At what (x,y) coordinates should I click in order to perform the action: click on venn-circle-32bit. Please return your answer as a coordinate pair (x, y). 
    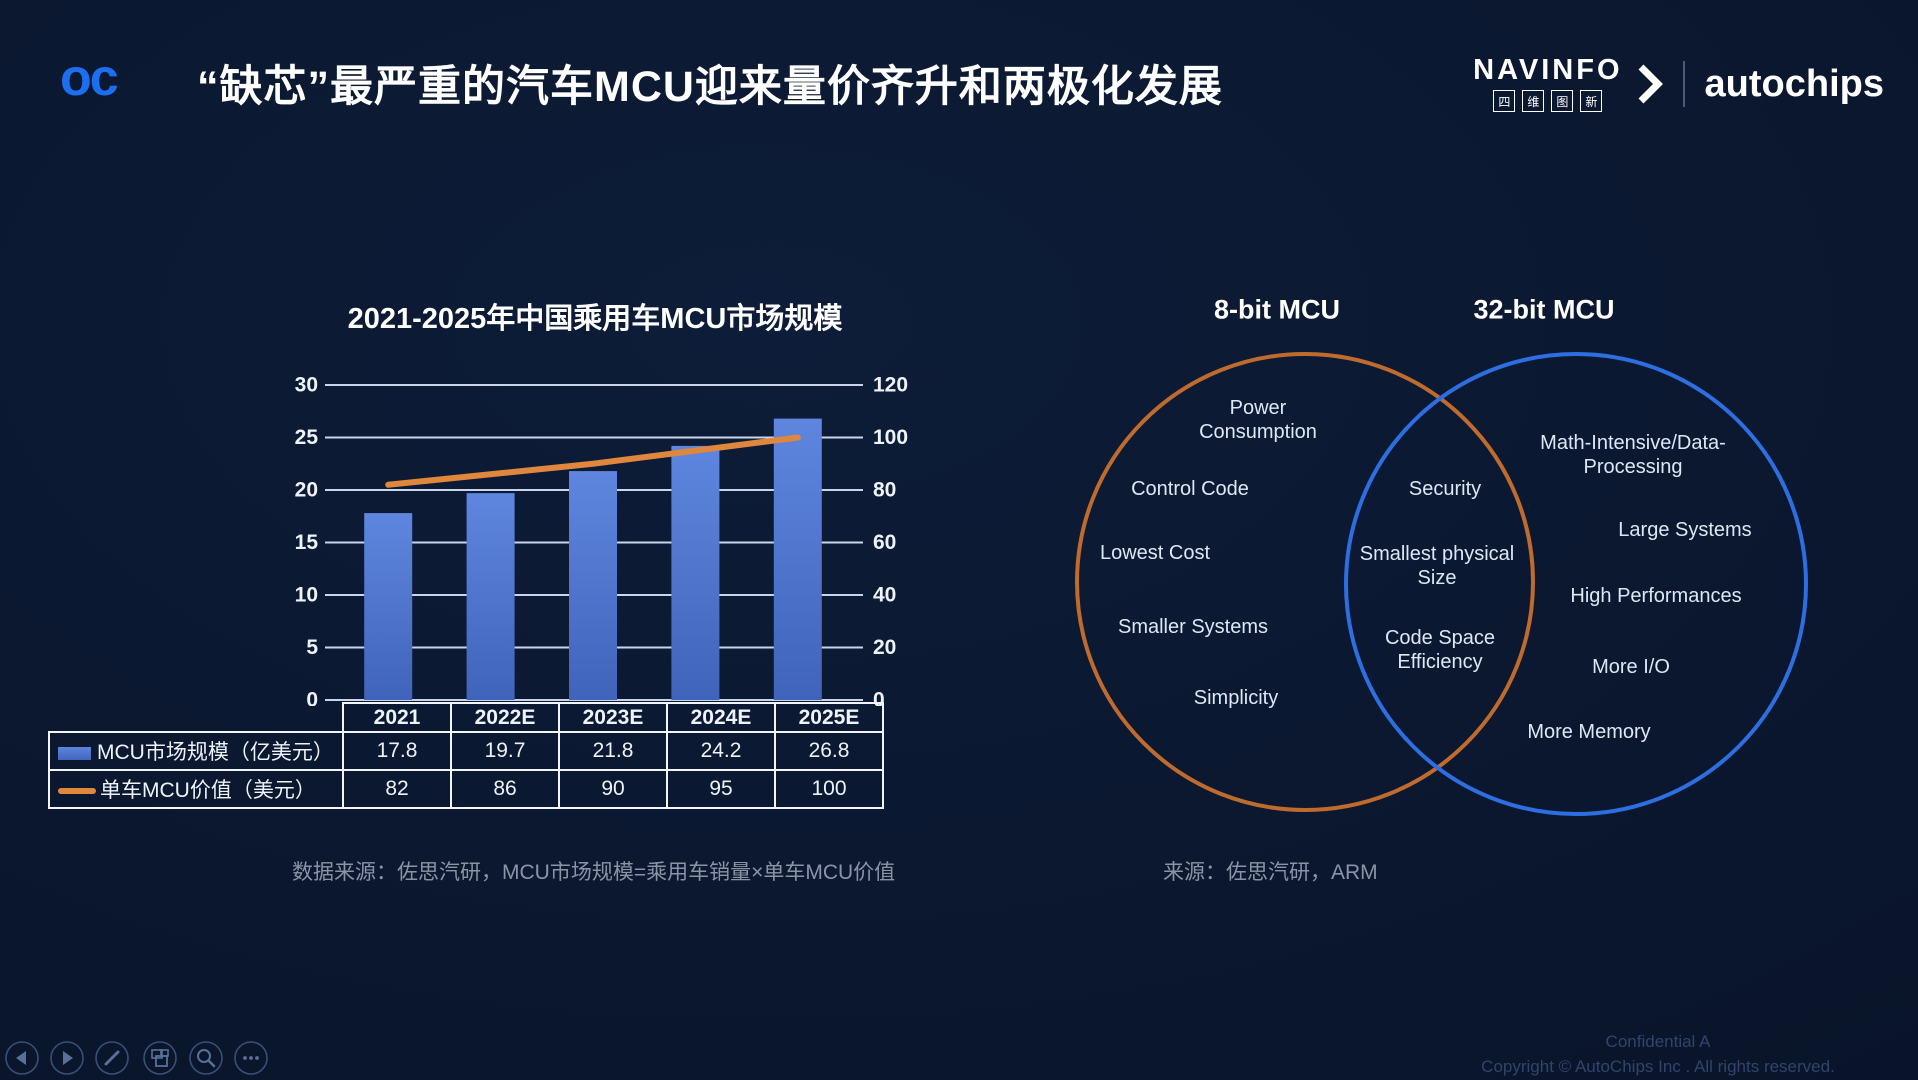
    Looking at the image, I should click on (1576, 584).